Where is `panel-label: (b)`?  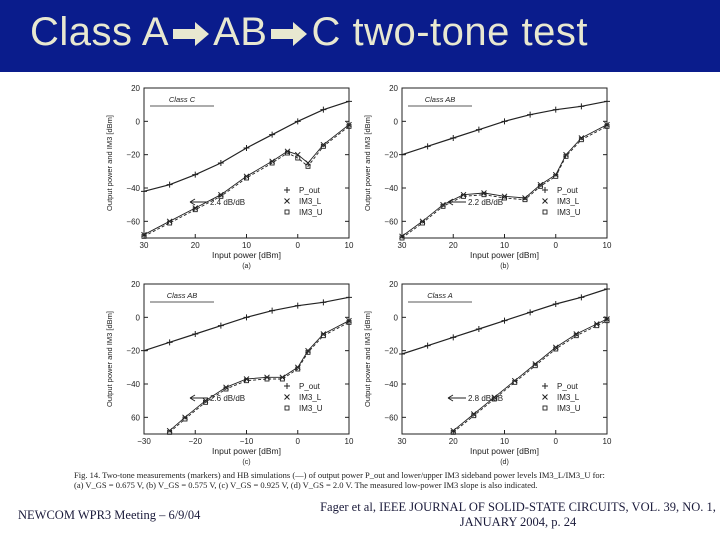
panel-label: (b) is located at coordinates (504, 266).